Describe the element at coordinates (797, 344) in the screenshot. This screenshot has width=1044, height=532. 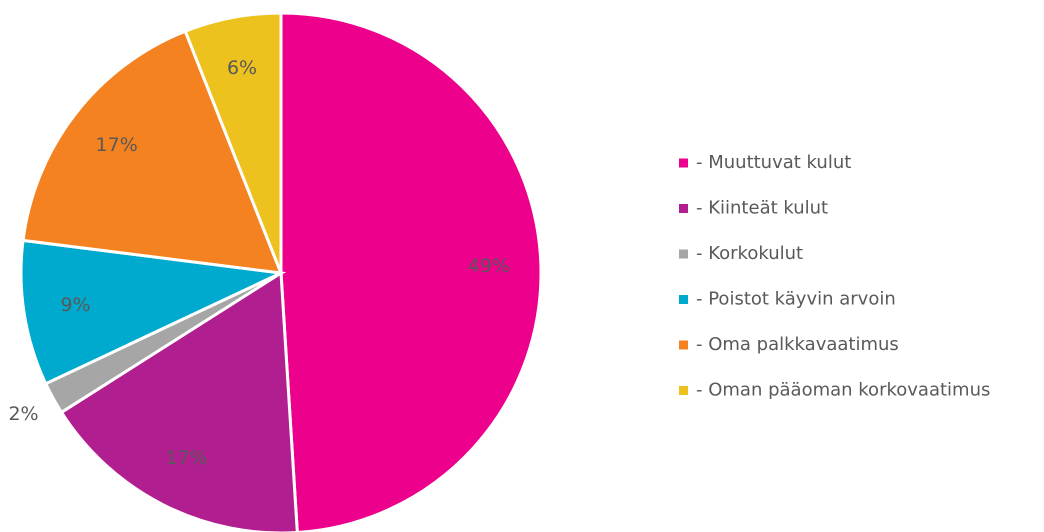
I see `legend-label: - Oma palkkavaatimus` at that location.